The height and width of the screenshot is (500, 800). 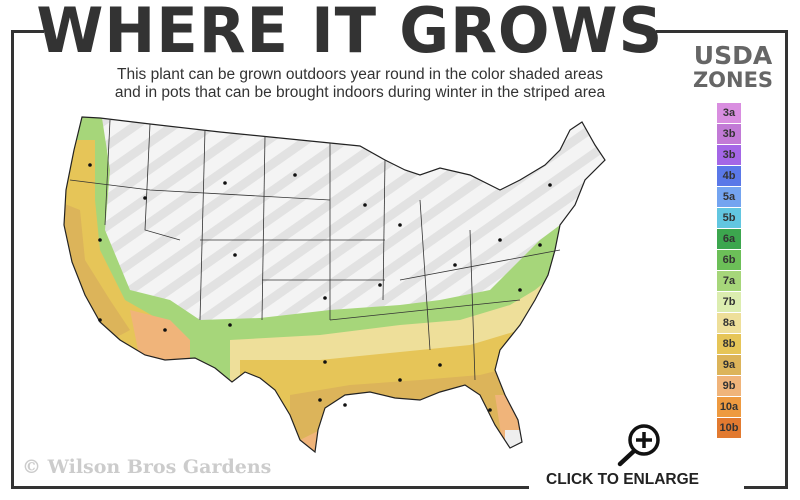 What do you see at coordinates (638, 445) in the screenshot?
I see `zoom-in-magnifier-icon` at bounding box center [638, 445].